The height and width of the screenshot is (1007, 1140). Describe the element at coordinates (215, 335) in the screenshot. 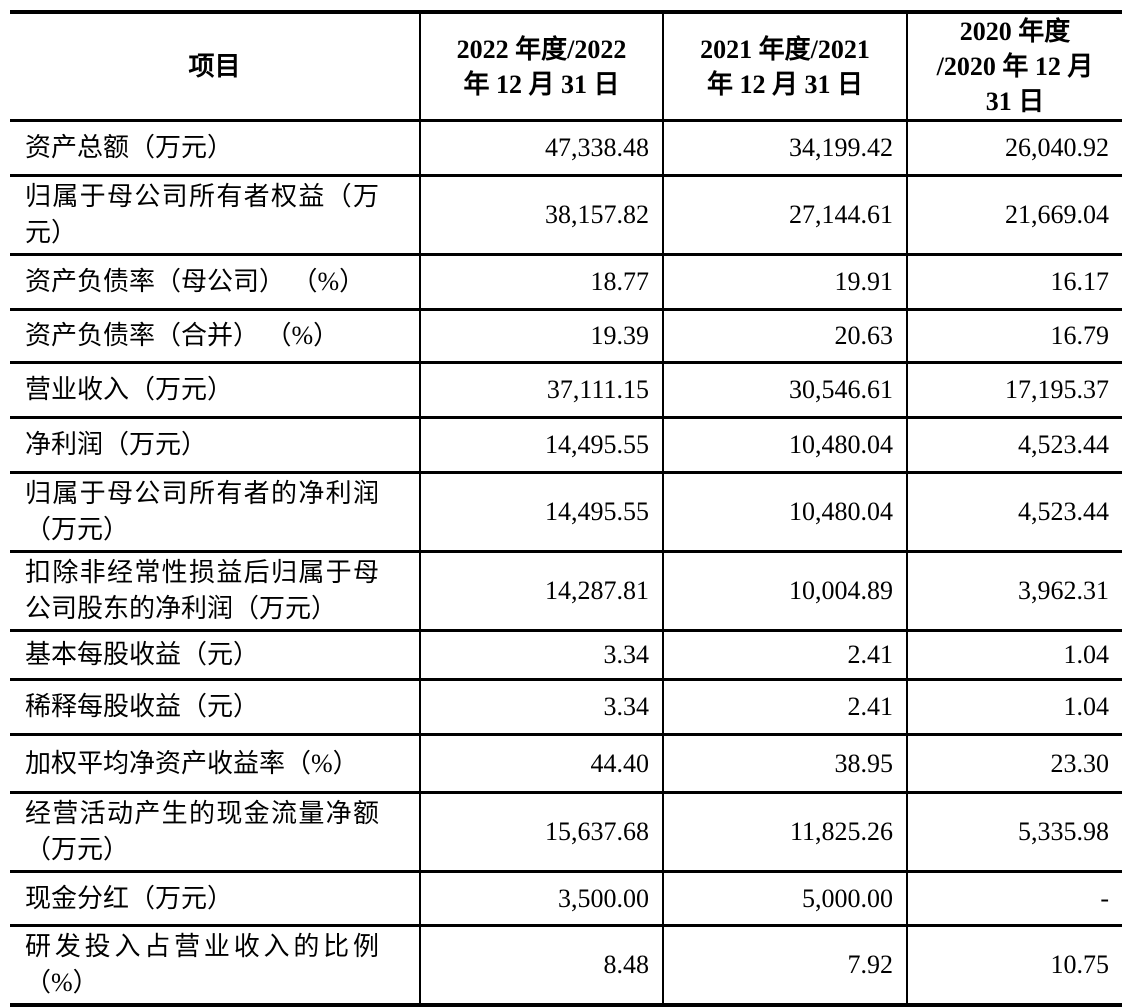

I see `row-label: 资产负债率（合并） （%）` at that location.